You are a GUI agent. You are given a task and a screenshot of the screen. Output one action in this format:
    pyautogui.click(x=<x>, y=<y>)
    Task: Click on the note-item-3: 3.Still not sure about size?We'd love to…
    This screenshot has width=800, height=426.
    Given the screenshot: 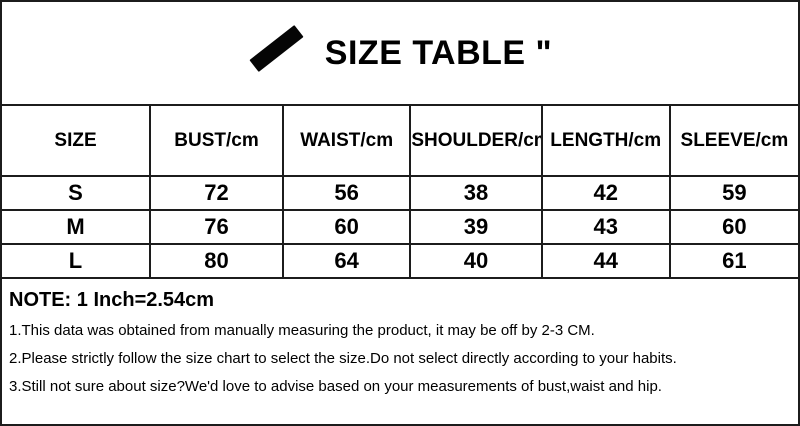 What is the action you would take?
    pyautogui.click(x=335, y=386)
    